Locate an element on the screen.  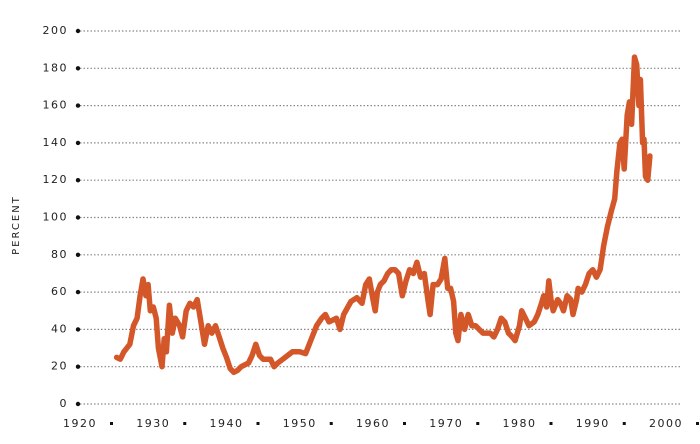
y-tick-label: 140 is located at coordinates (56, 142).